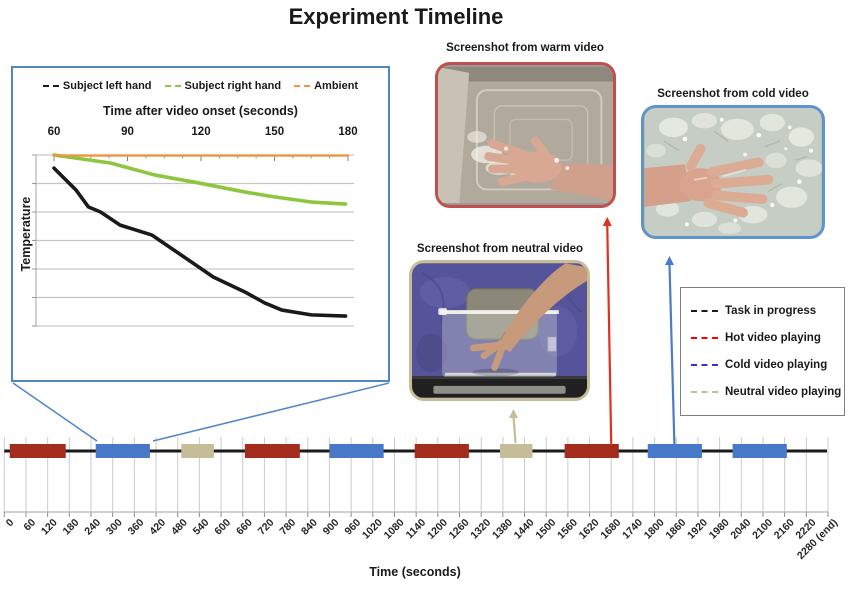 The width and height of the screenshot is (850, 597). I want to click on wet-shine, so click(720, 175).